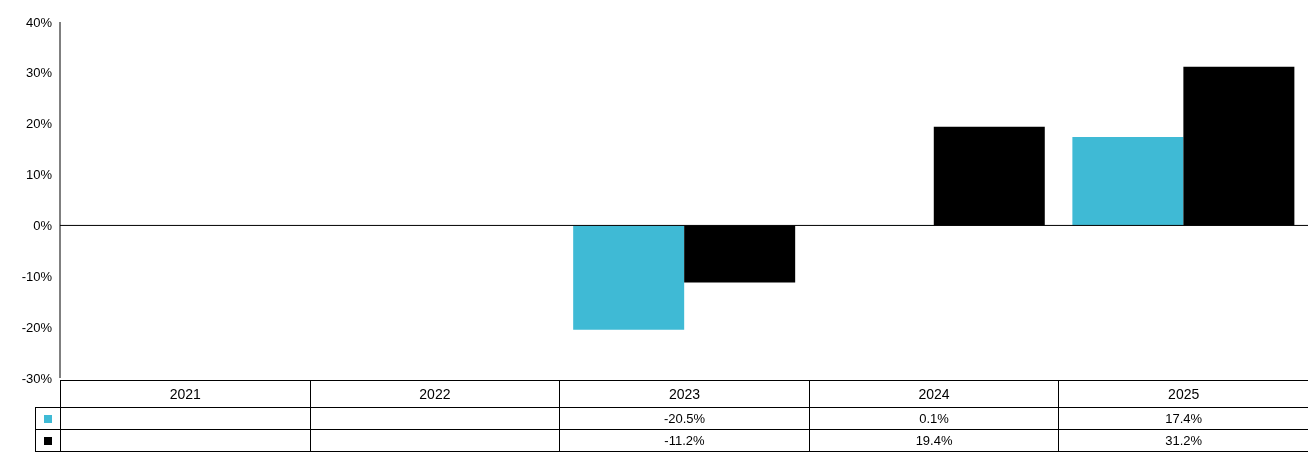 The width and height of the screenshot is (1308, 468). Describe the element at coordinates (37, 276) in the screenshot. I see `y-tick-label: -10%` at that location.